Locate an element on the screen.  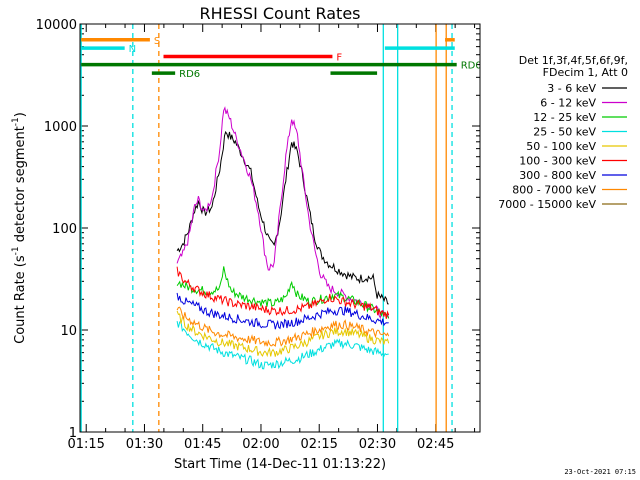
y-axis-label-suffix: detector segment is located at coordinates (20, 186).